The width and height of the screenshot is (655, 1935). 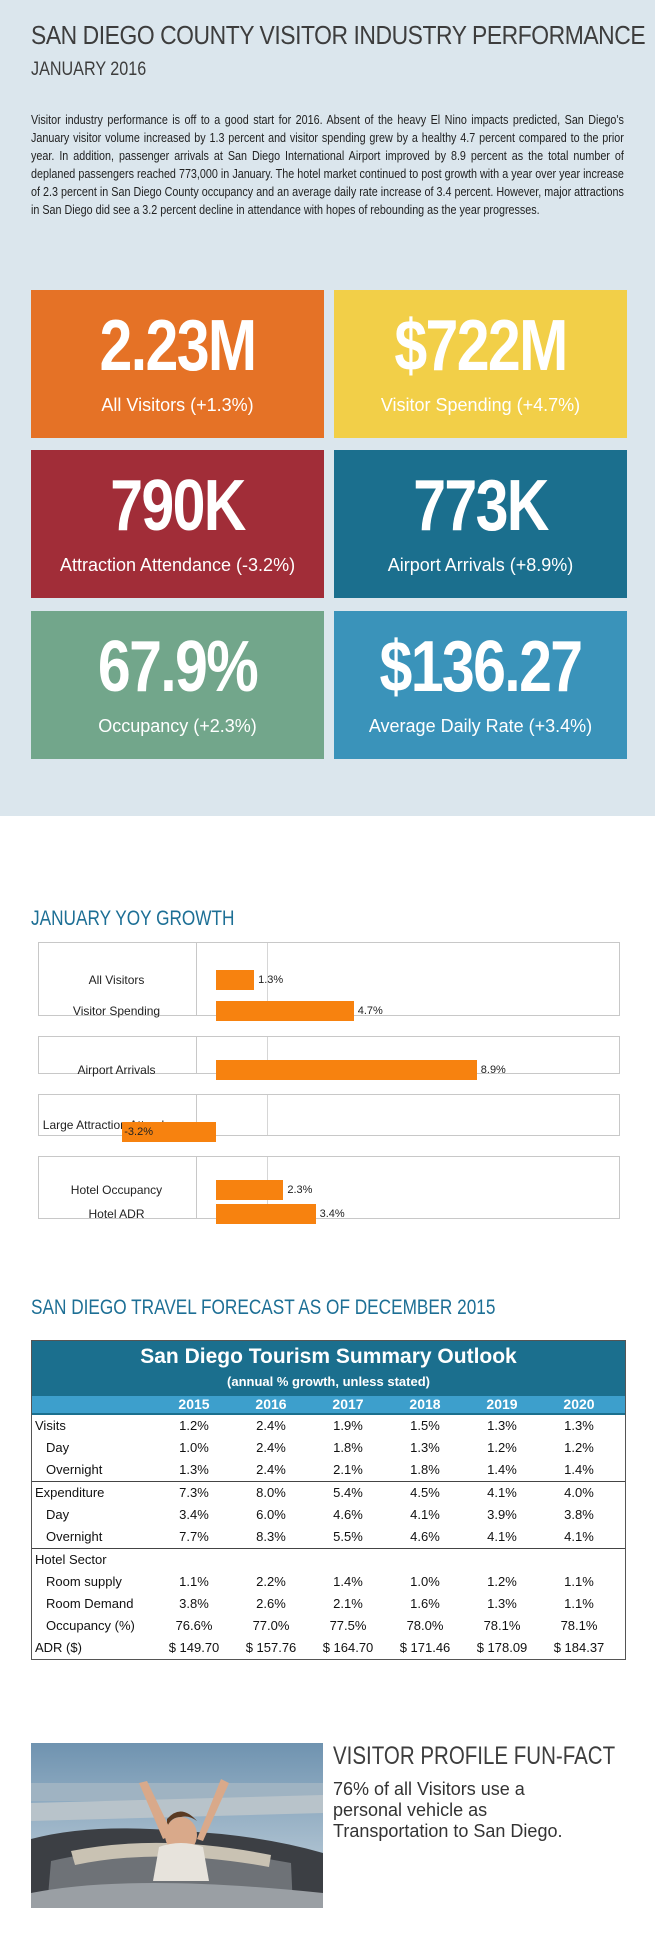 I want to click on stat-value: 2.23M, so click(x=178, y=346).